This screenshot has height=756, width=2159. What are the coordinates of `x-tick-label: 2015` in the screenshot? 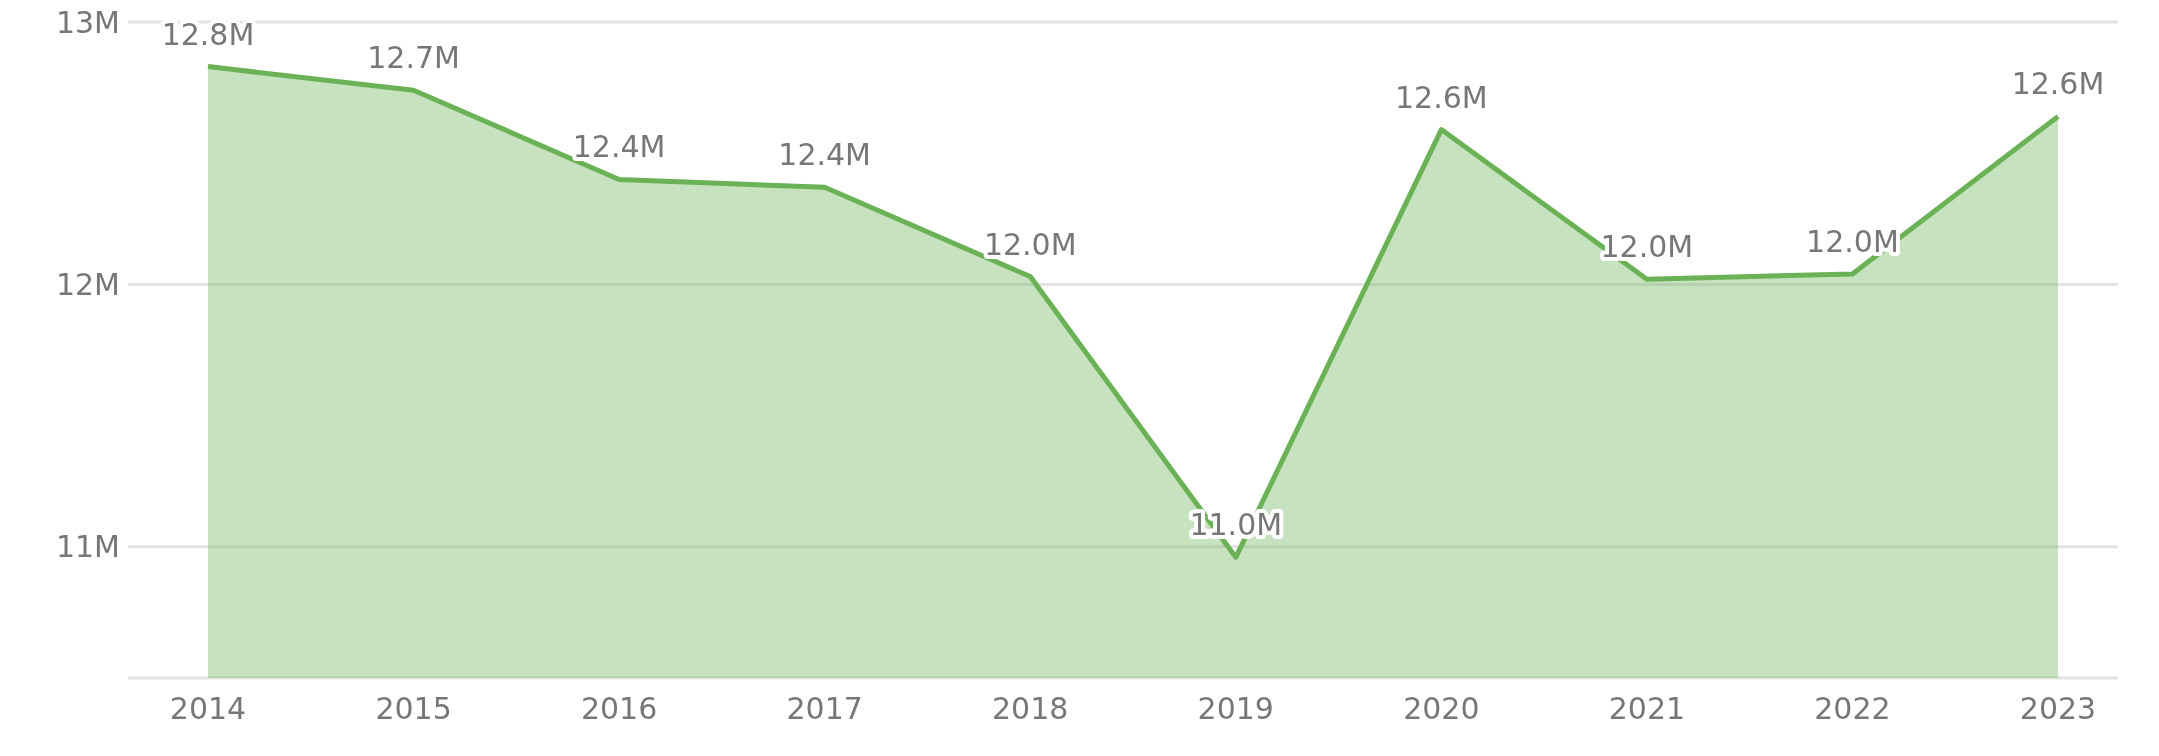 It's located at (413, 709).